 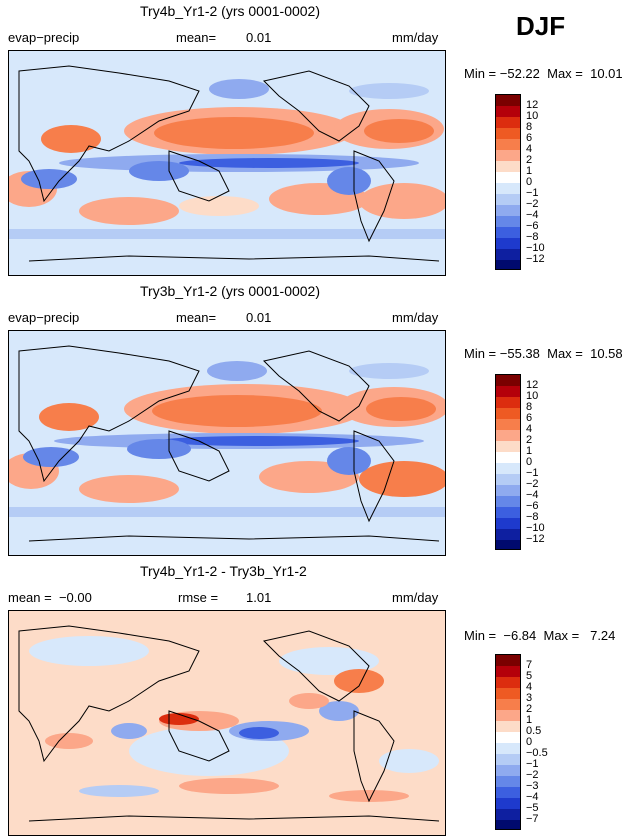 What do you see at coordinates (529, 418) in the screenshot?
I see `colorbar-tick-label: 6` at bounding box center [529, 418].